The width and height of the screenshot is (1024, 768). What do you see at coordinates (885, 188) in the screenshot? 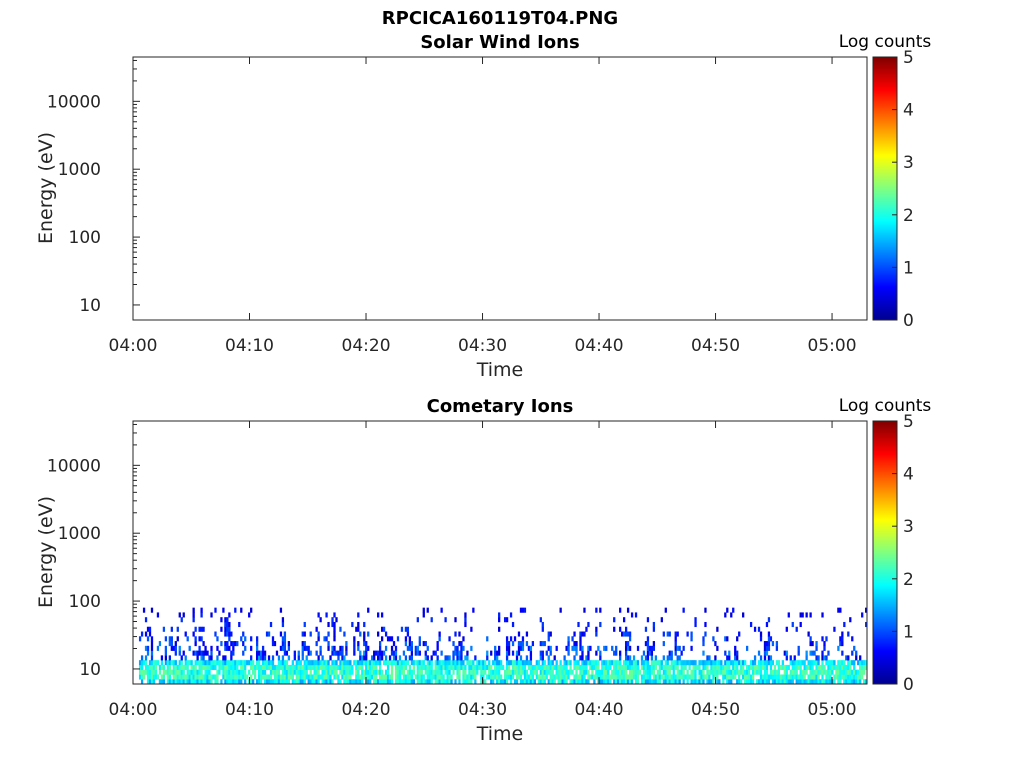
I see `colorbar-gradient` at bounding box center [885, 188].